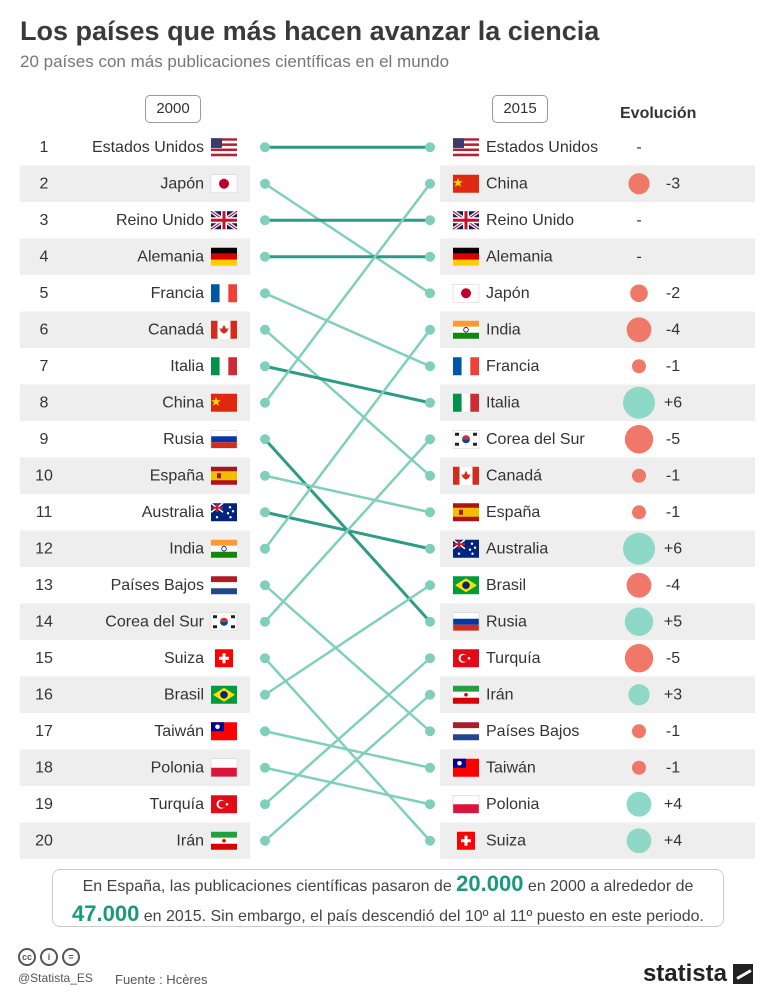  I want to click on country-2000-label: Suiza, so click(184, 658).